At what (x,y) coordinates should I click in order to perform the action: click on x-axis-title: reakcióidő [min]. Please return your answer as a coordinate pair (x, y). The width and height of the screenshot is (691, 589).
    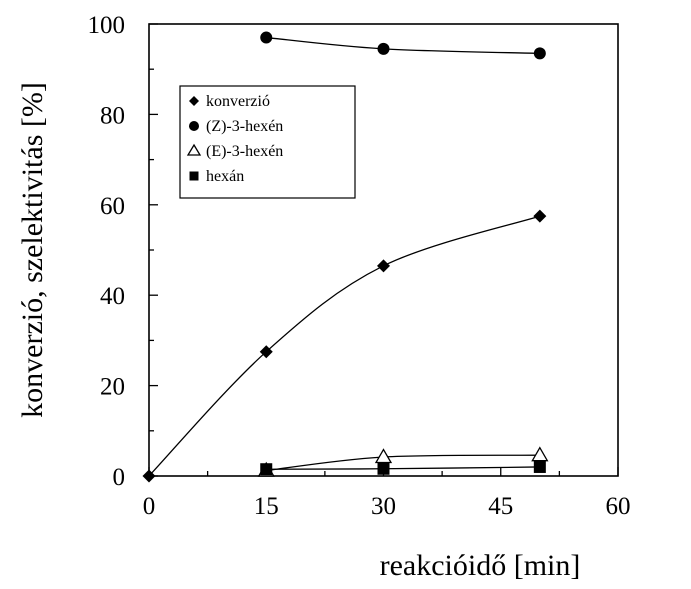
    Looking at the image, I should click on (480, 565).